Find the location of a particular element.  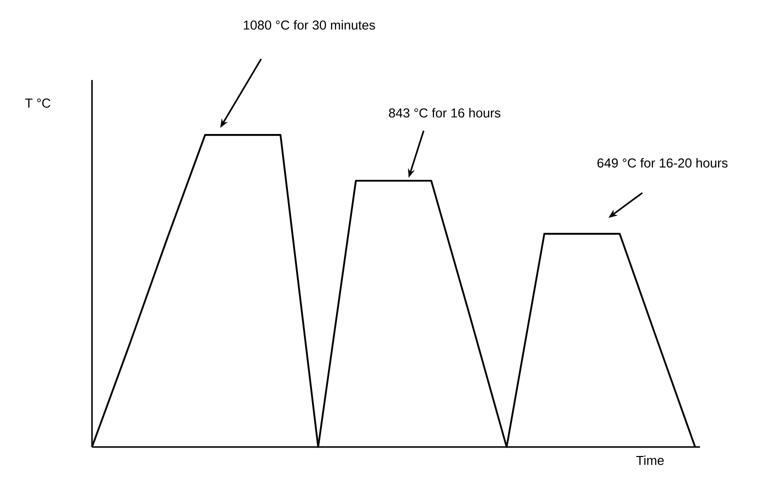

annotation: 649 °C for 16-20 hours is located at coordinates (662, 163).